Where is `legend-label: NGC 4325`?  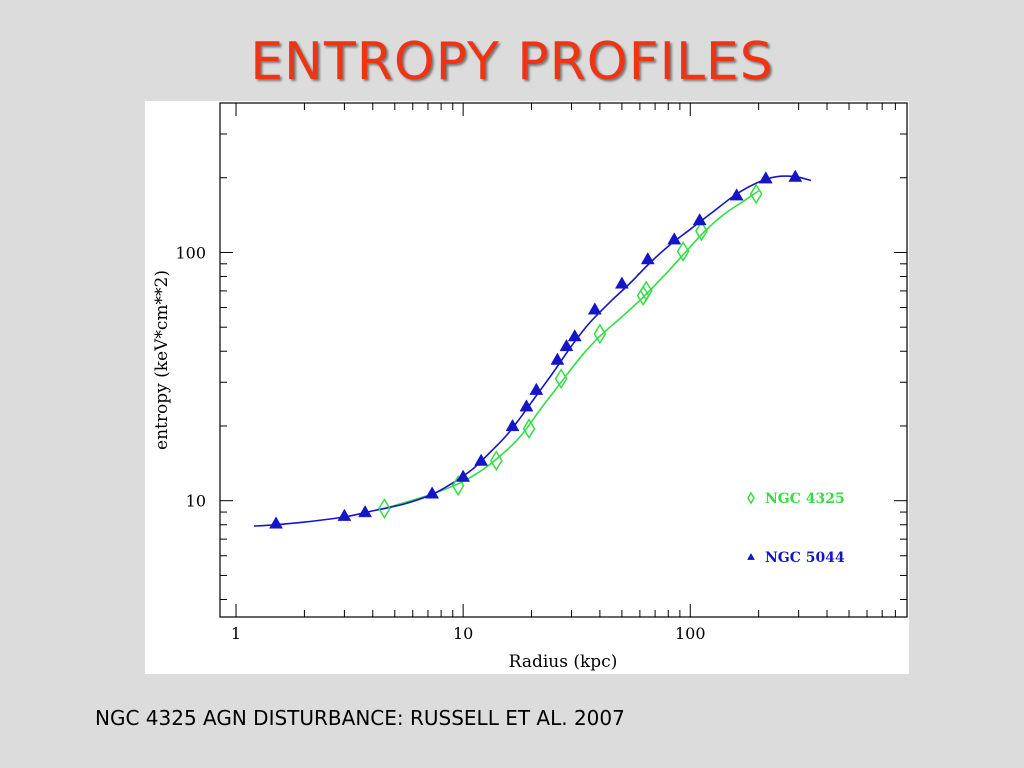 legend-label: NGC 4325 is located at coordinates (805, 499).